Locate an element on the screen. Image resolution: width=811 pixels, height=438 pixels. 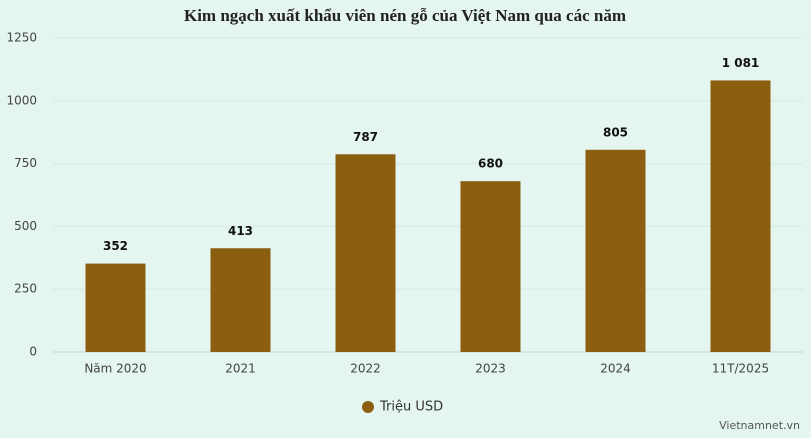
value-label: 413 is located at coordinates (240, 231).